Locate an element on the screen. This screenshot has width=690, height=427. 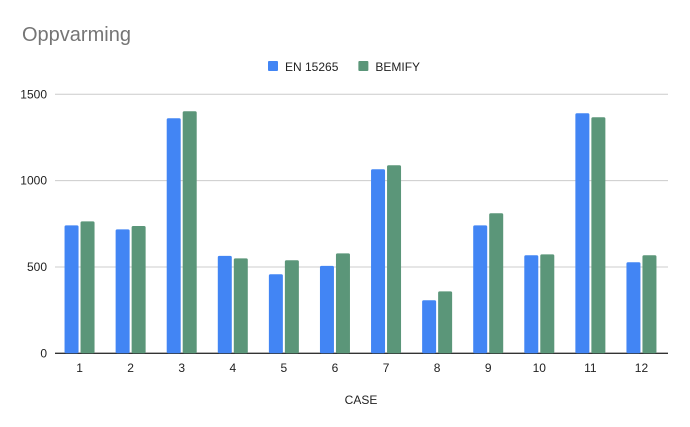
x-tick-label: 6 is located at coordinates (335, 368).